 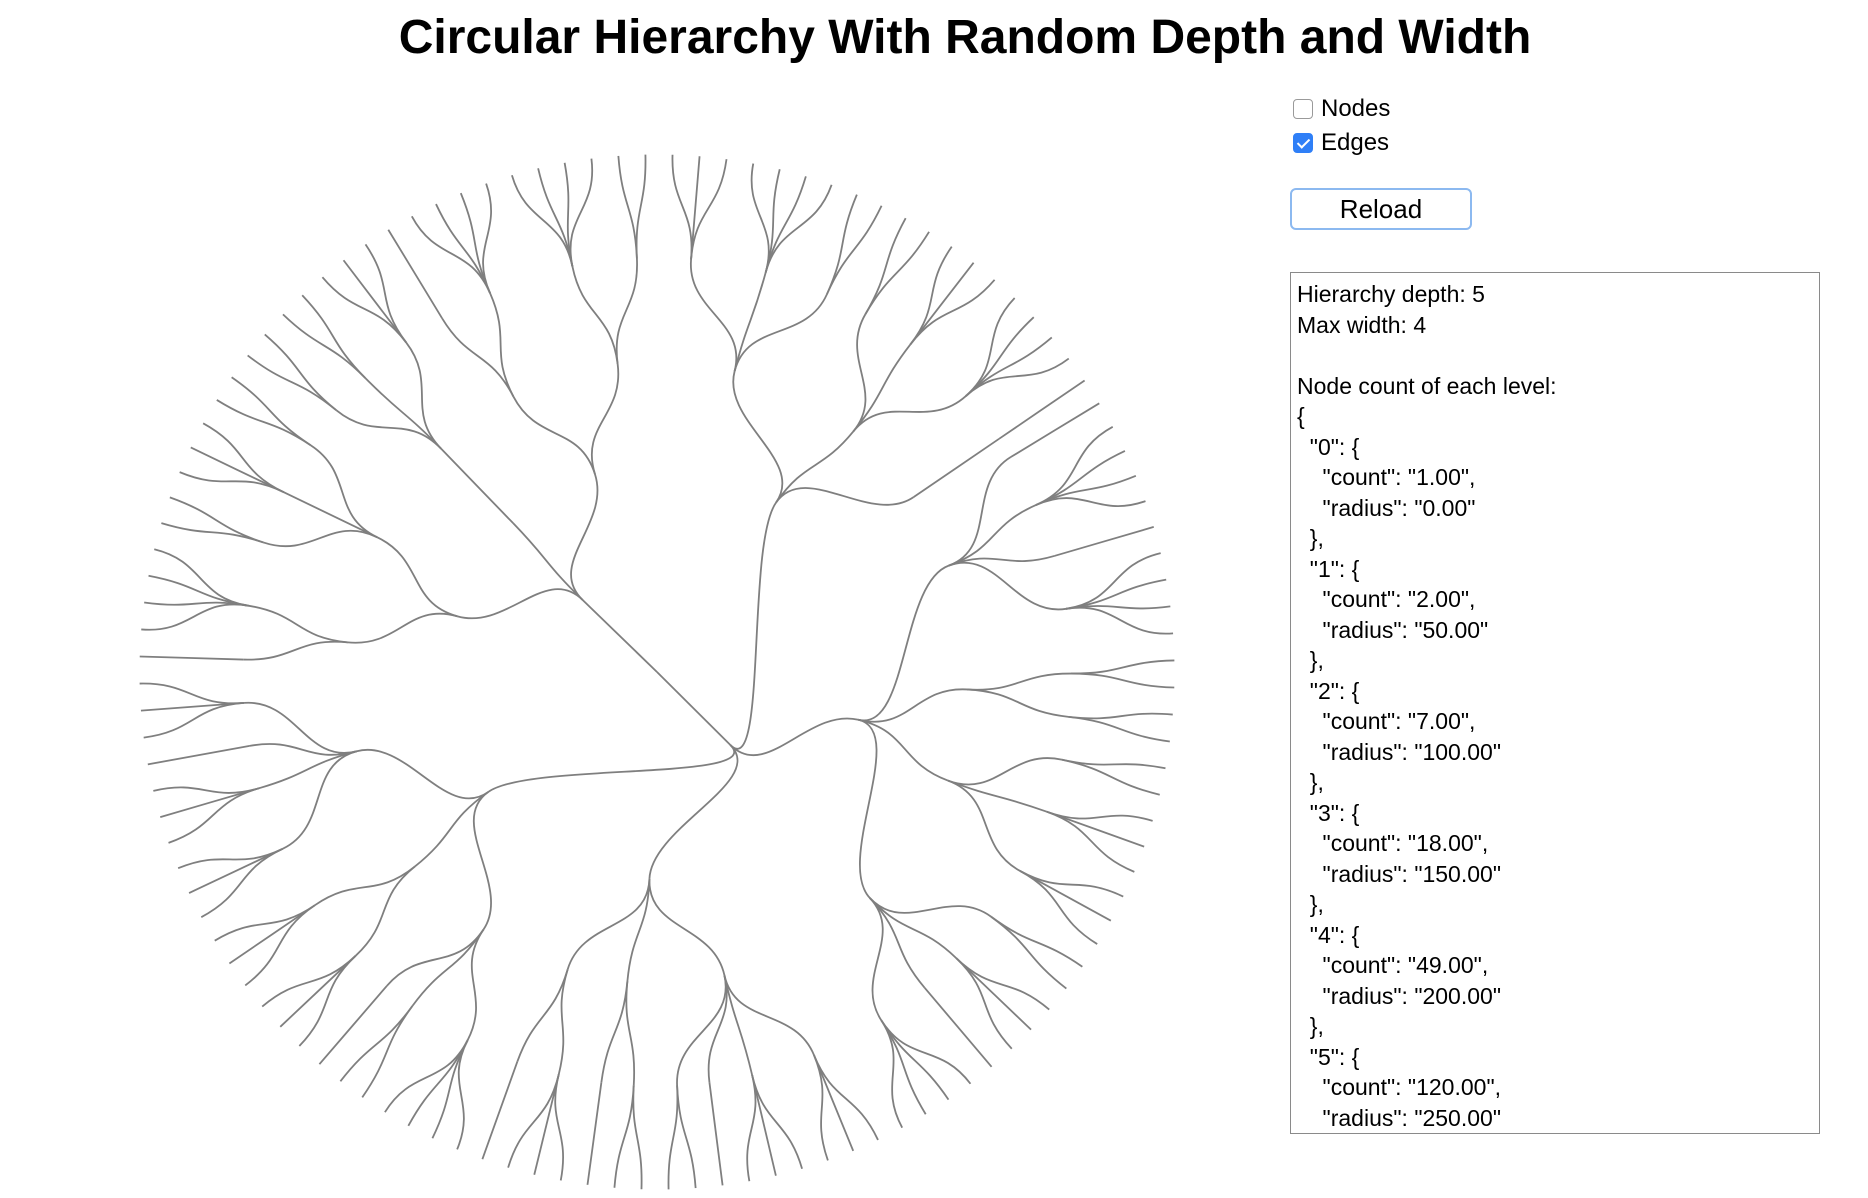 I want to click on edges-checkbox, so click(x=1303, y=143).